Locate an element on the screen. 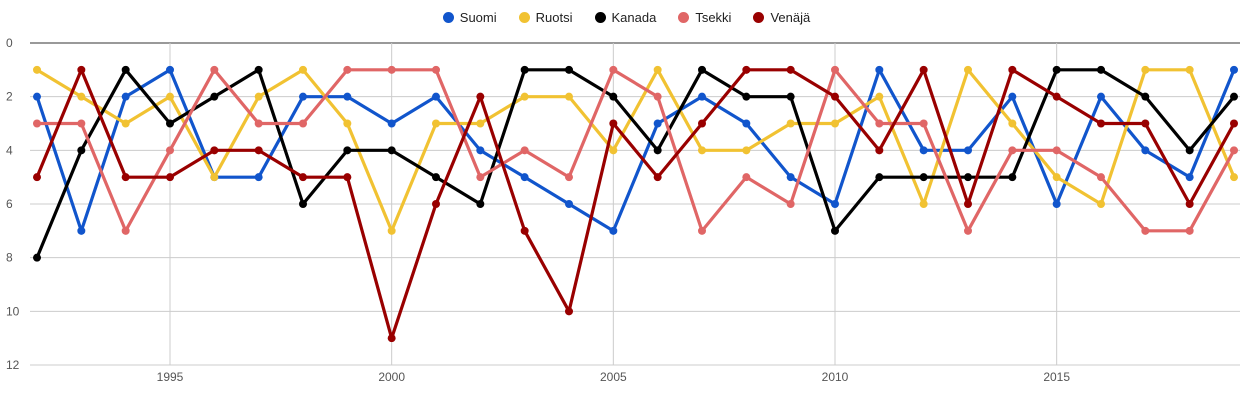 This screenshot has height=401, width=1253. legend-item-kanada: Kanada is located at coordinates (625, 17).